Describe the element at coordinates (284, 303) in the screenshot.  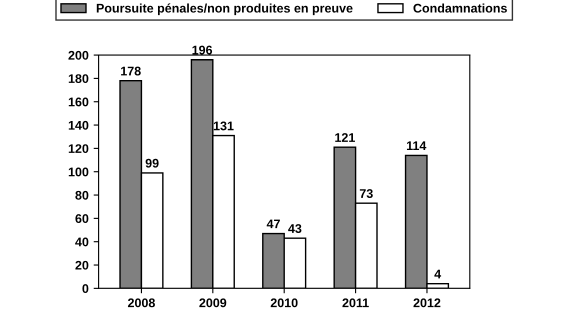
I see `x-tick-label: 2010` at that location.